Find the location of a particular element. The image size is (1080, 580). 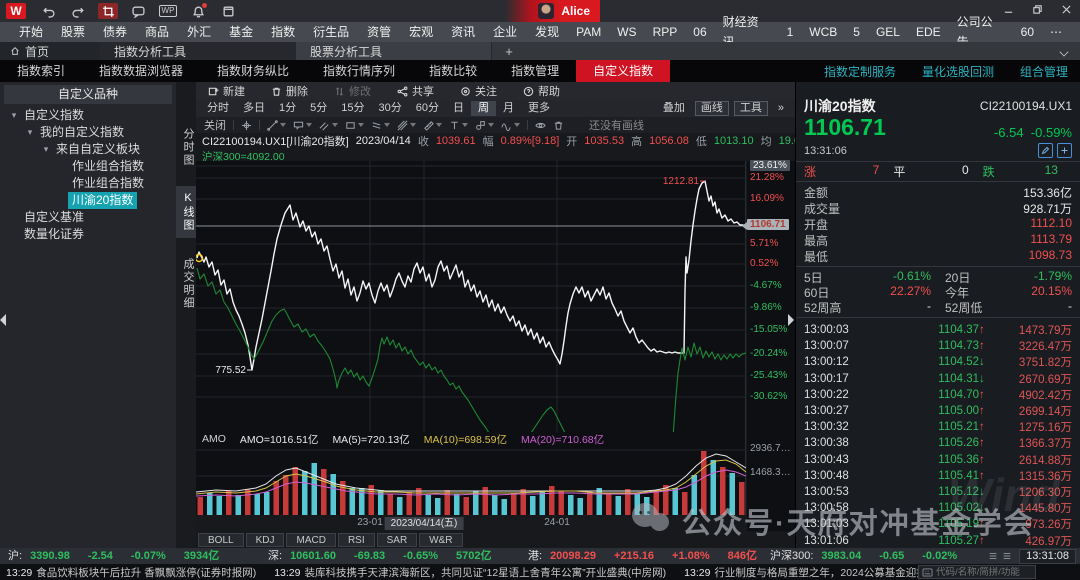

menu-item-企业: 企业 is located at coordinates (505, 32).